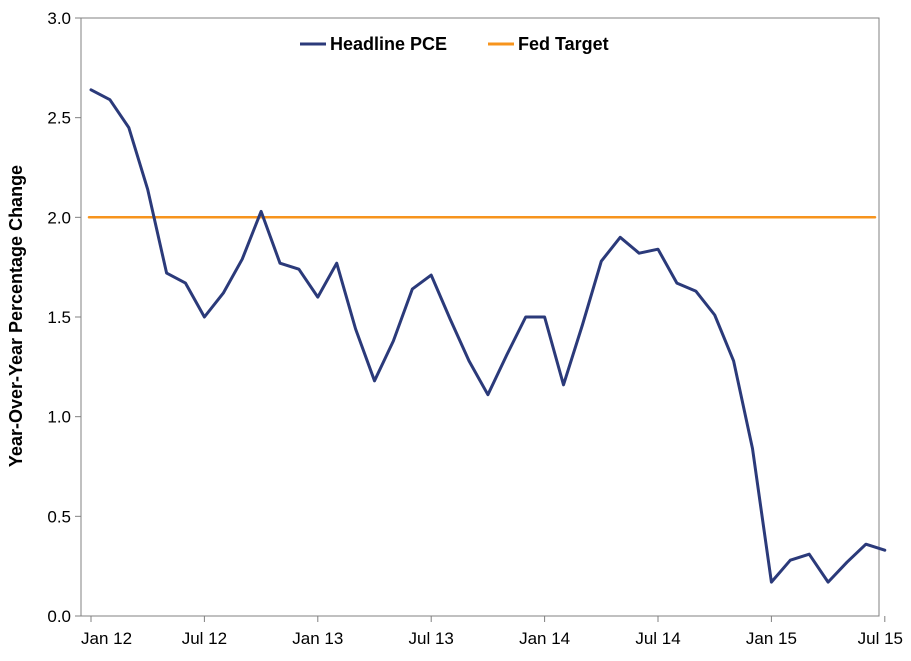  Describe the element at coordinates (59, 616) in the screenshot. I see `y-tick-label: 0.0` at that location.